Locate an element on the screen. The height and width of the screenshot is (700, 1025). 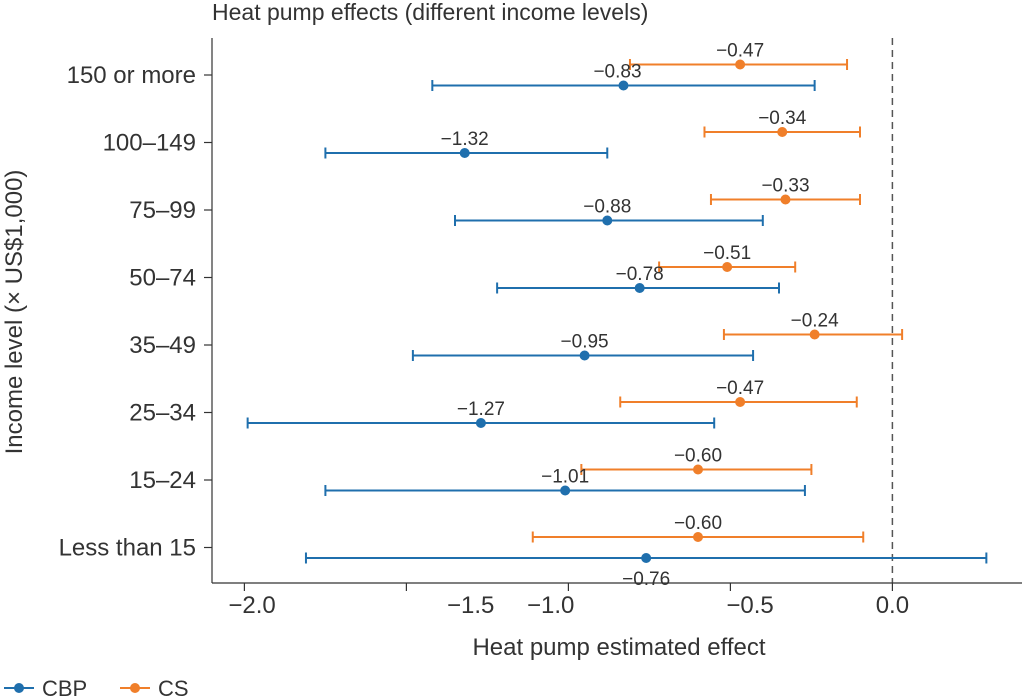
y-tick-label: 35–49 is located at coordinates (162, 345).